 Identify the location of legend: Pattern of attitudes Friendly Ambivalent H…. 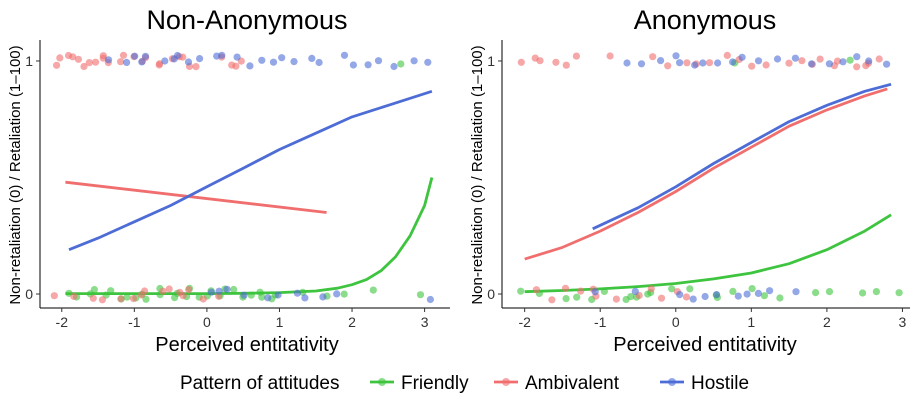
(464, 383).